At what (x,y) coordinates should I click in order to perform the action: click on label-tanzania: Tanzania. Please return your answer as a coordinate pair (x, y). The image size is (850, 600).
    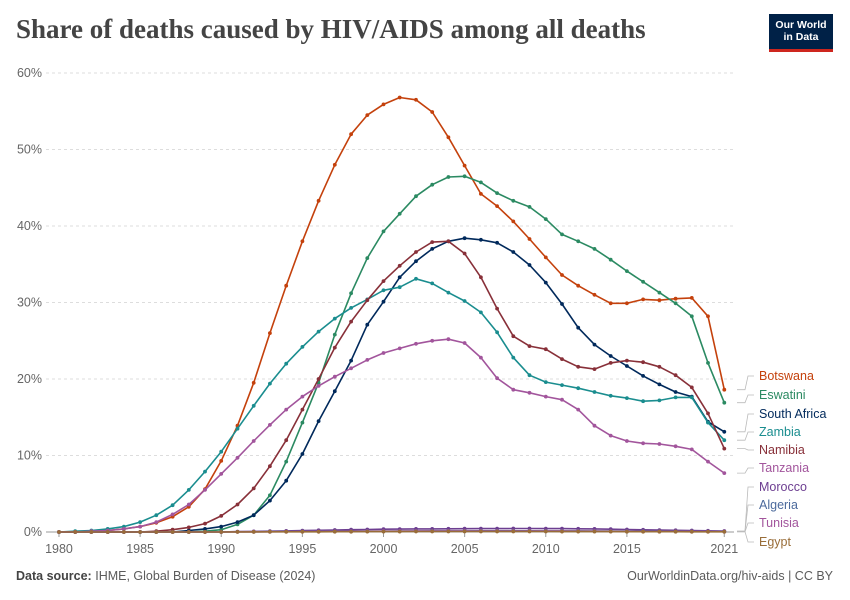
    Looking at the image, I should click on (773, 468).